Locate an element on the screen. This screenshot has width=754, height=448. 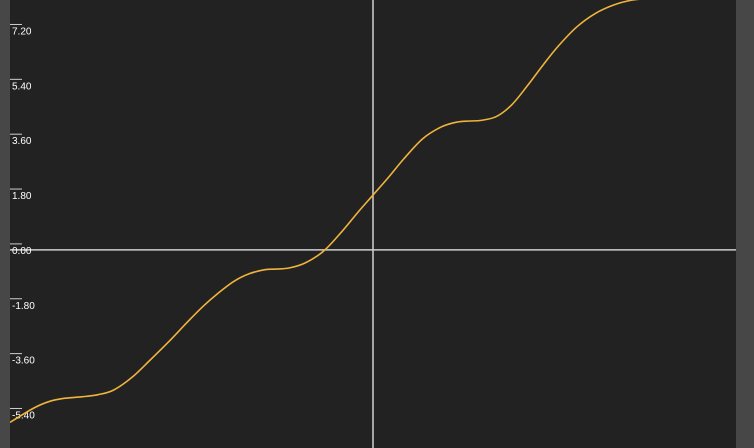
y-tick-label: -3.60 is located at coordinates (23, 361).